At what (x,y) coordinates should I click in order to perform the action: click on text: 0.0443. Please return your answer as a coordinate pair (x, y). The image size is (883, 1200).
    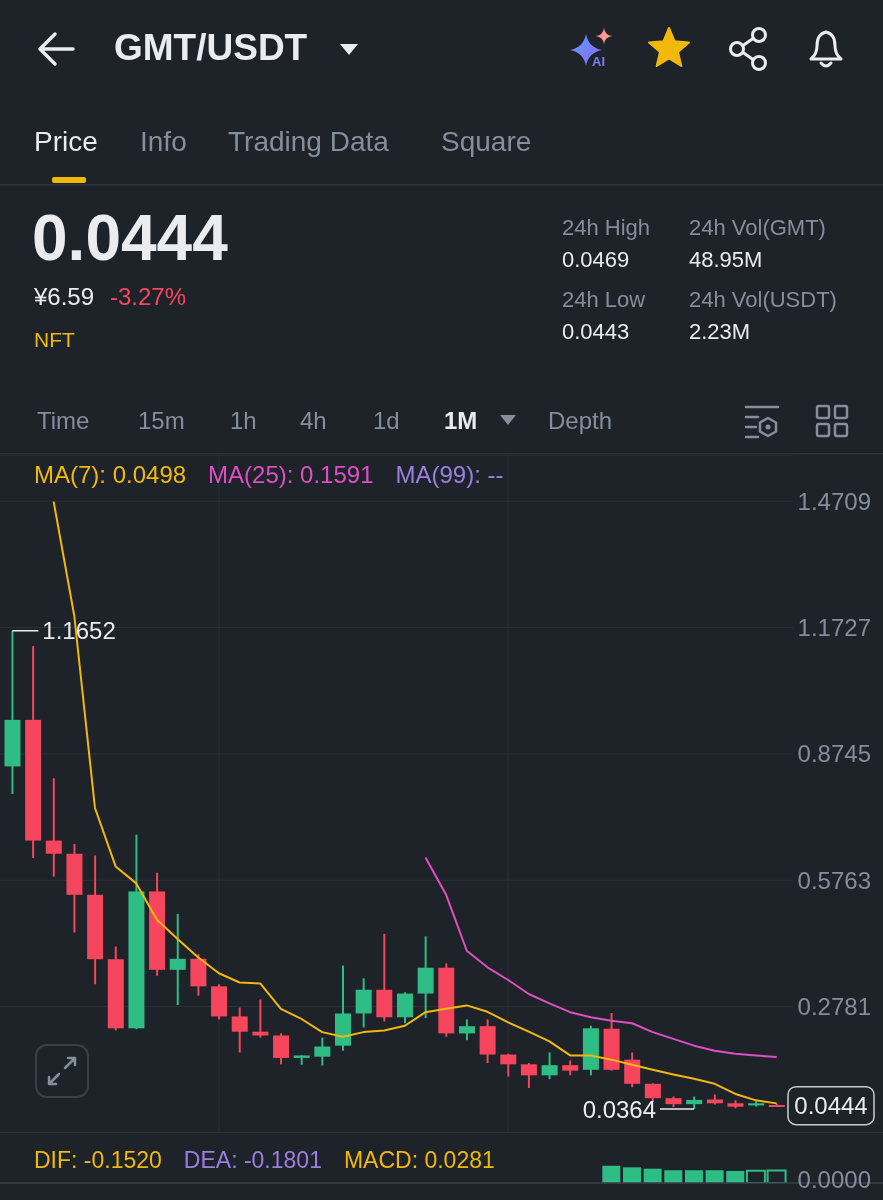
    Looking at the image, I should click on (596, 331).